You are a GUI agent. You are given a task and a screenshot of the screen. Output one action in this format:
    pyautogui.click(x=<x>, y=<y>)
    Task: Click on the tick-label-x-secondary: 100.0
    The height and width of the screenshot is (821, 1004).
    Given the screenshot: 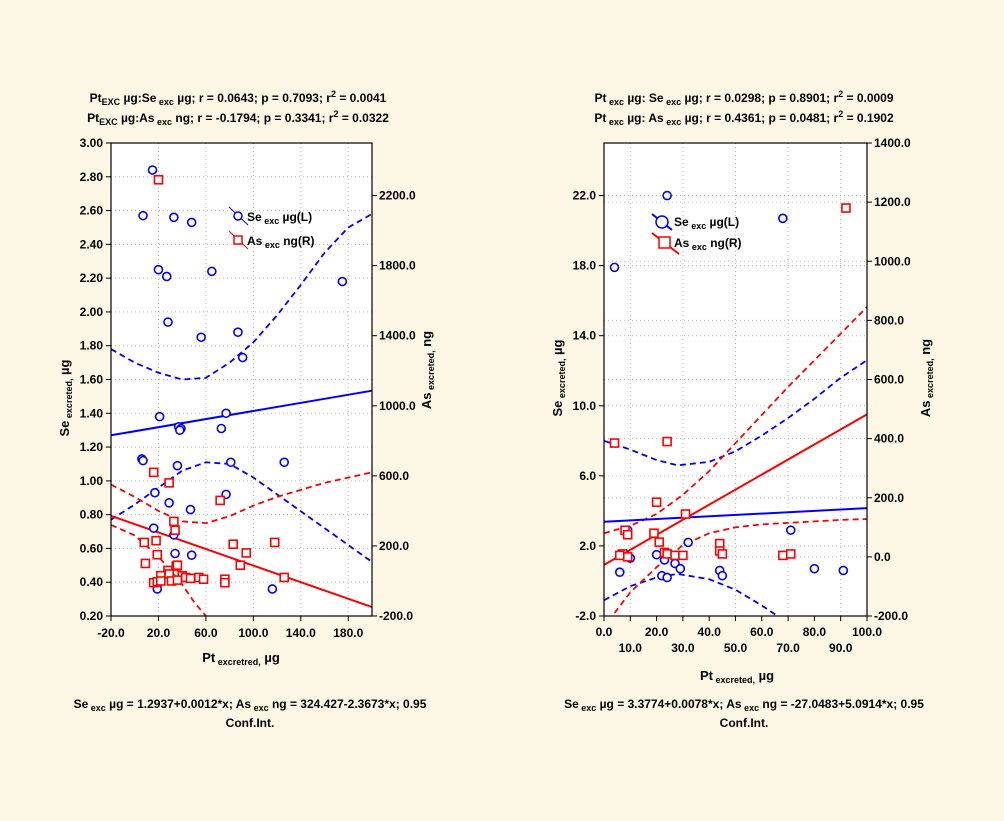 What is the action you would take?
    pyautogui.click(x=867, y=632)
    